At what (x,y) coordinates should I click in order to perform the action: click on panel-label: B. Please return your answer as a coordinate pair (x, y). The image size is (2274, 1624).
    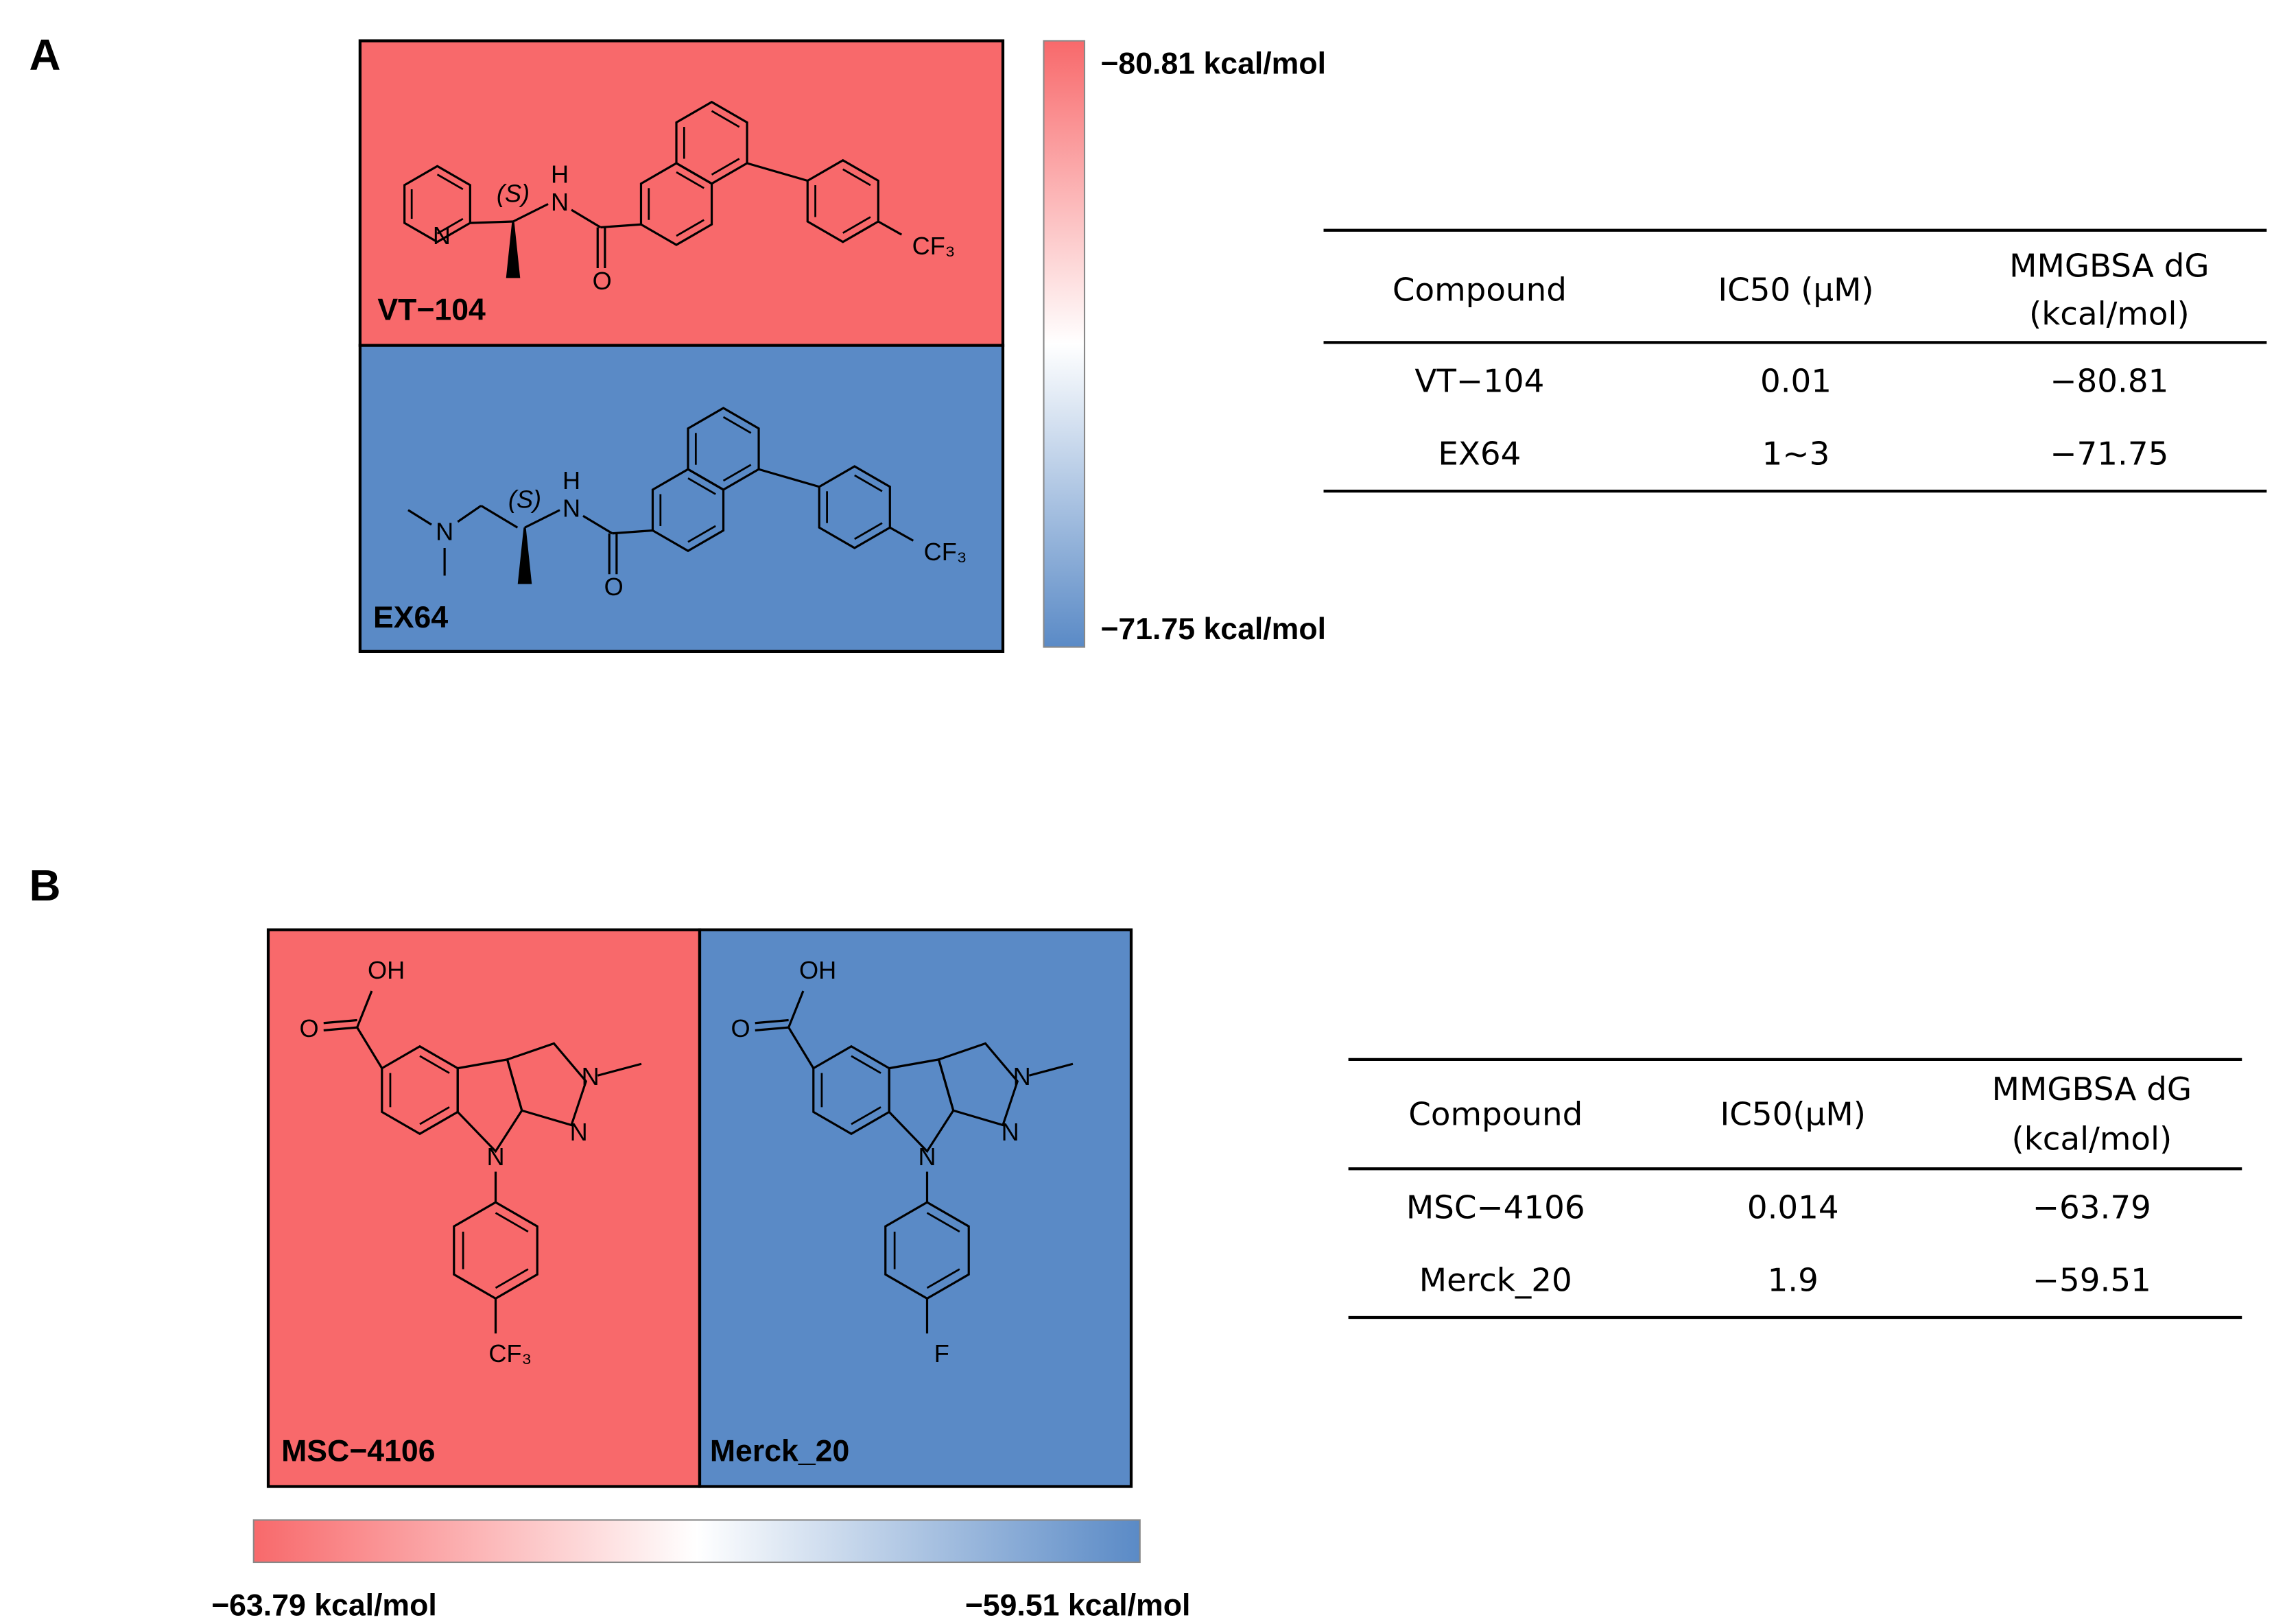
    Looking at the image, I should click on (45, 886).